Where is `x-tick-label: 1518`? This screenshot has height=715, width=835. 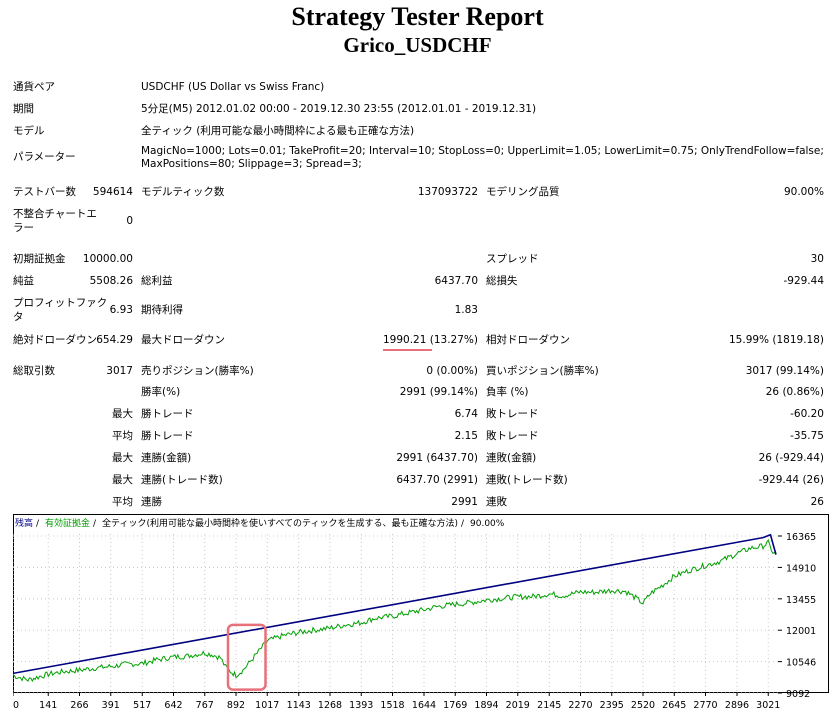 x-tick-label: 1518 is located at coordinates (392, 705).